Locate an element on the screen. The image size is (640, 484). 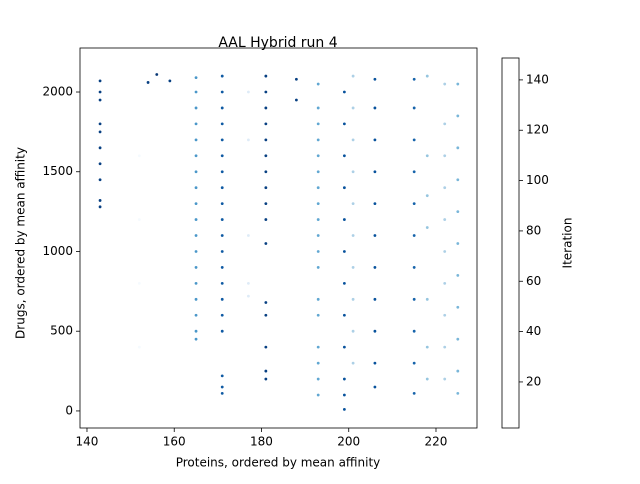
colorbar-tick-label: 140 is located at coordinates (537, 79).